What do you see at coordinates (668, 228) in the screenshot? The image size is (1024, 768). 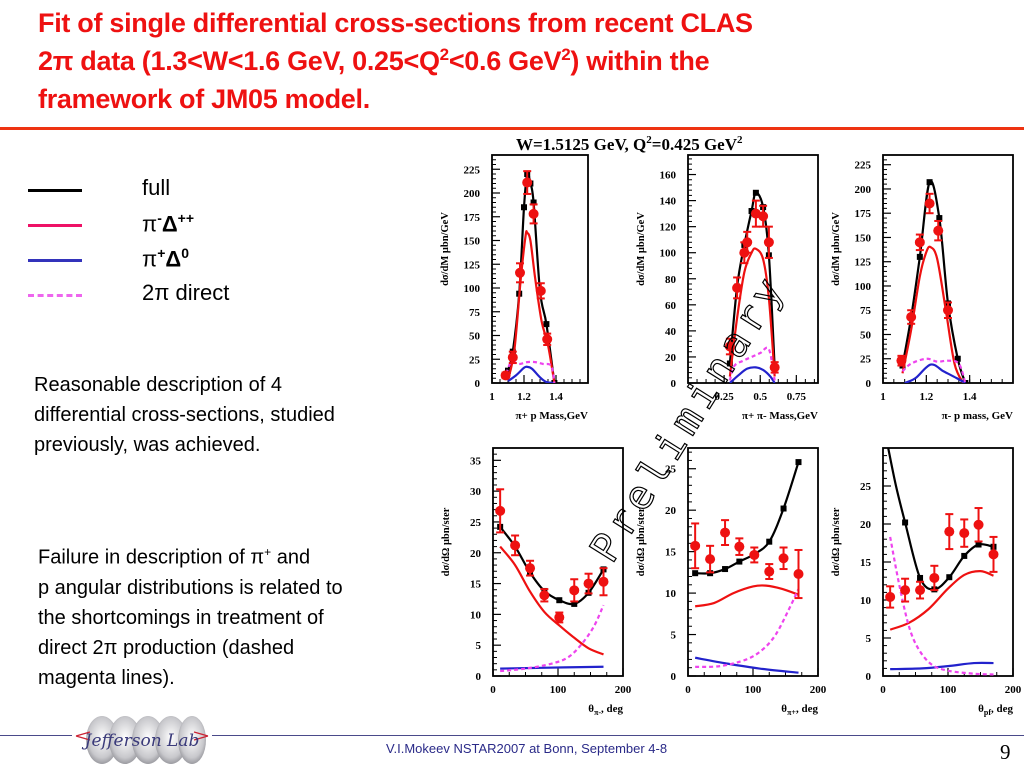 I see `y-tick-label: 120` at bounding box center [668, 228].